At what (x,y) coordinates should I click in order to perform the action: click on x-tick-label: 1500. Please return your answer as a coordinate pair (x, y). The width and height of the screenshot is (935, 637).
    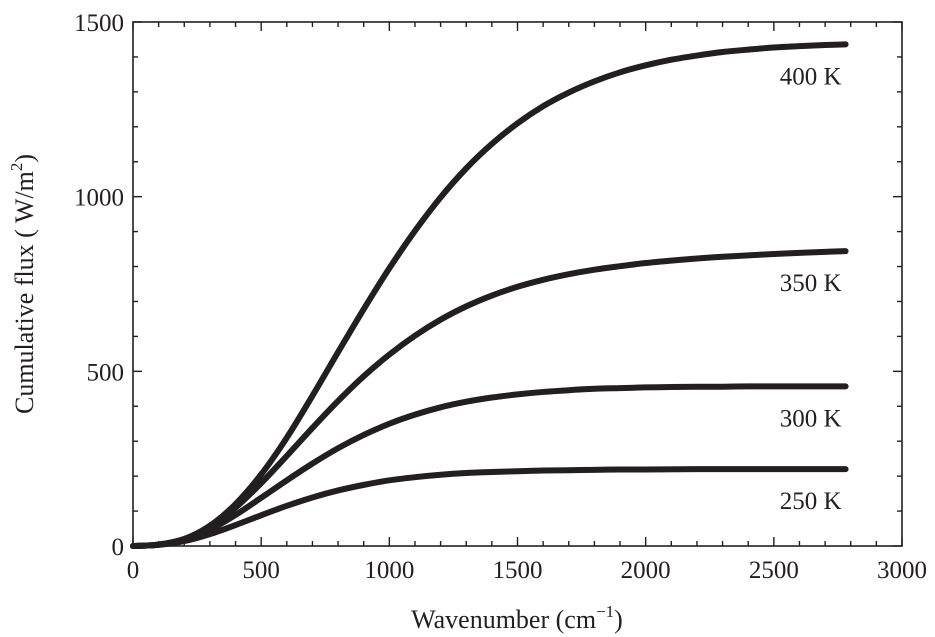
    Looking at the image, I should click on (518, 570).